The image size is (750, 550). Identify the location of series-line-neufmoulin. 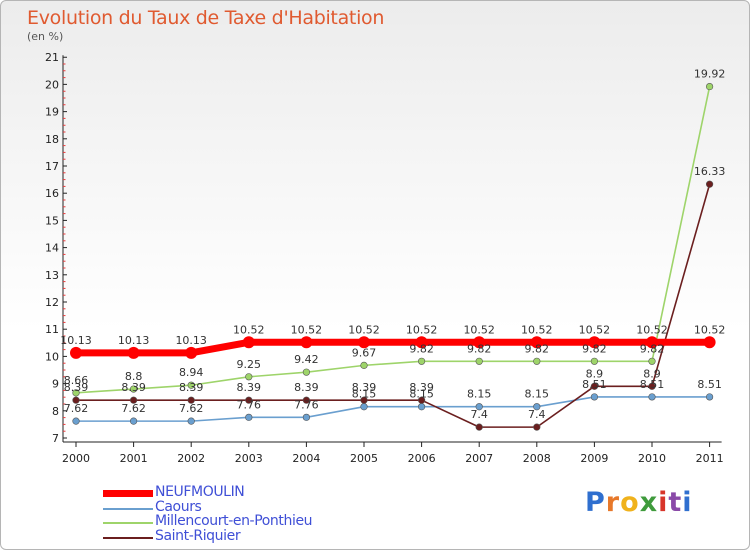
(393, 347).